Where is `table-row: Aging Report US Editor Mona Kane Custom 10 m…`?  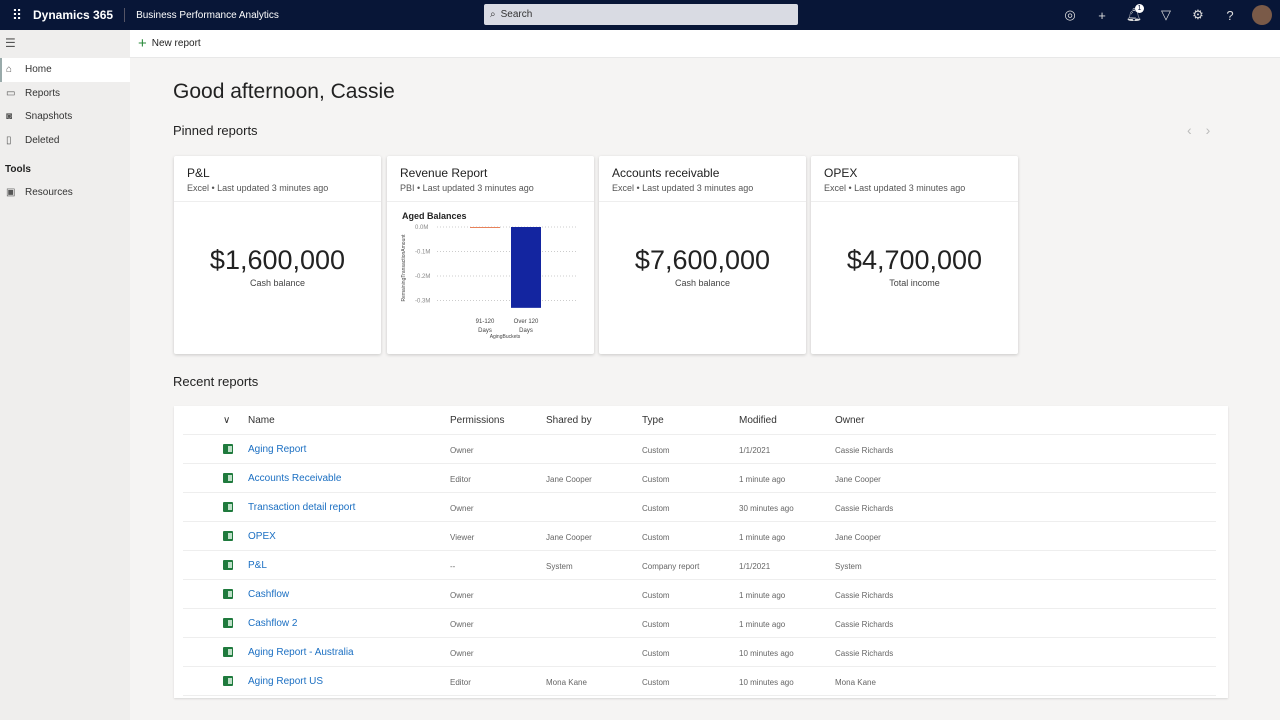
table-row: Aging Report US Editor Mona Kane Custom 10 m… is located at coordinates (699, 681).